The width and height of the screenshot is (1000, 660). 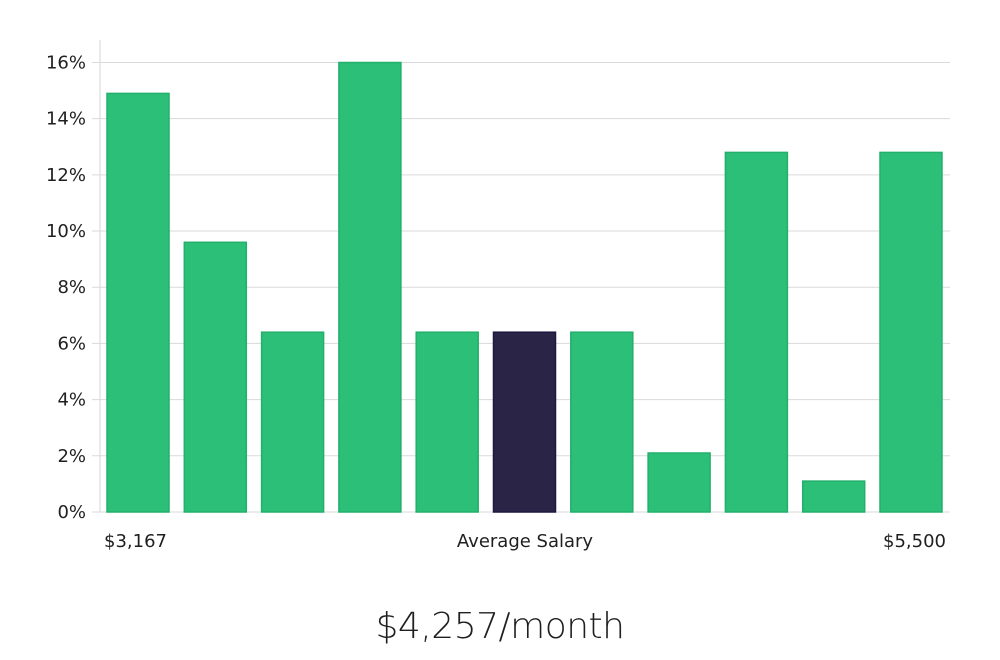 What do you see at coordinates (500, 626) in the screenshot?
I see `average-salary-headline: $4,257/month` at bounding box center [500, 626].